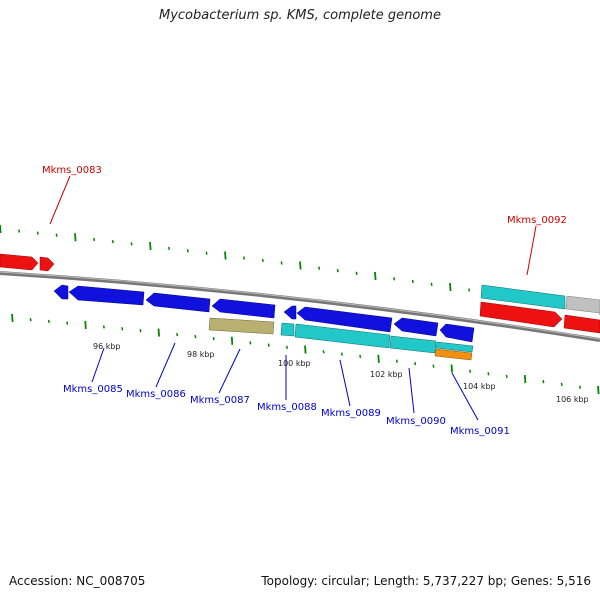 Image resolution: width=600 pixels, height=600 pixels. I want to click on gene-feature-cyan-long, so click(342, 336).